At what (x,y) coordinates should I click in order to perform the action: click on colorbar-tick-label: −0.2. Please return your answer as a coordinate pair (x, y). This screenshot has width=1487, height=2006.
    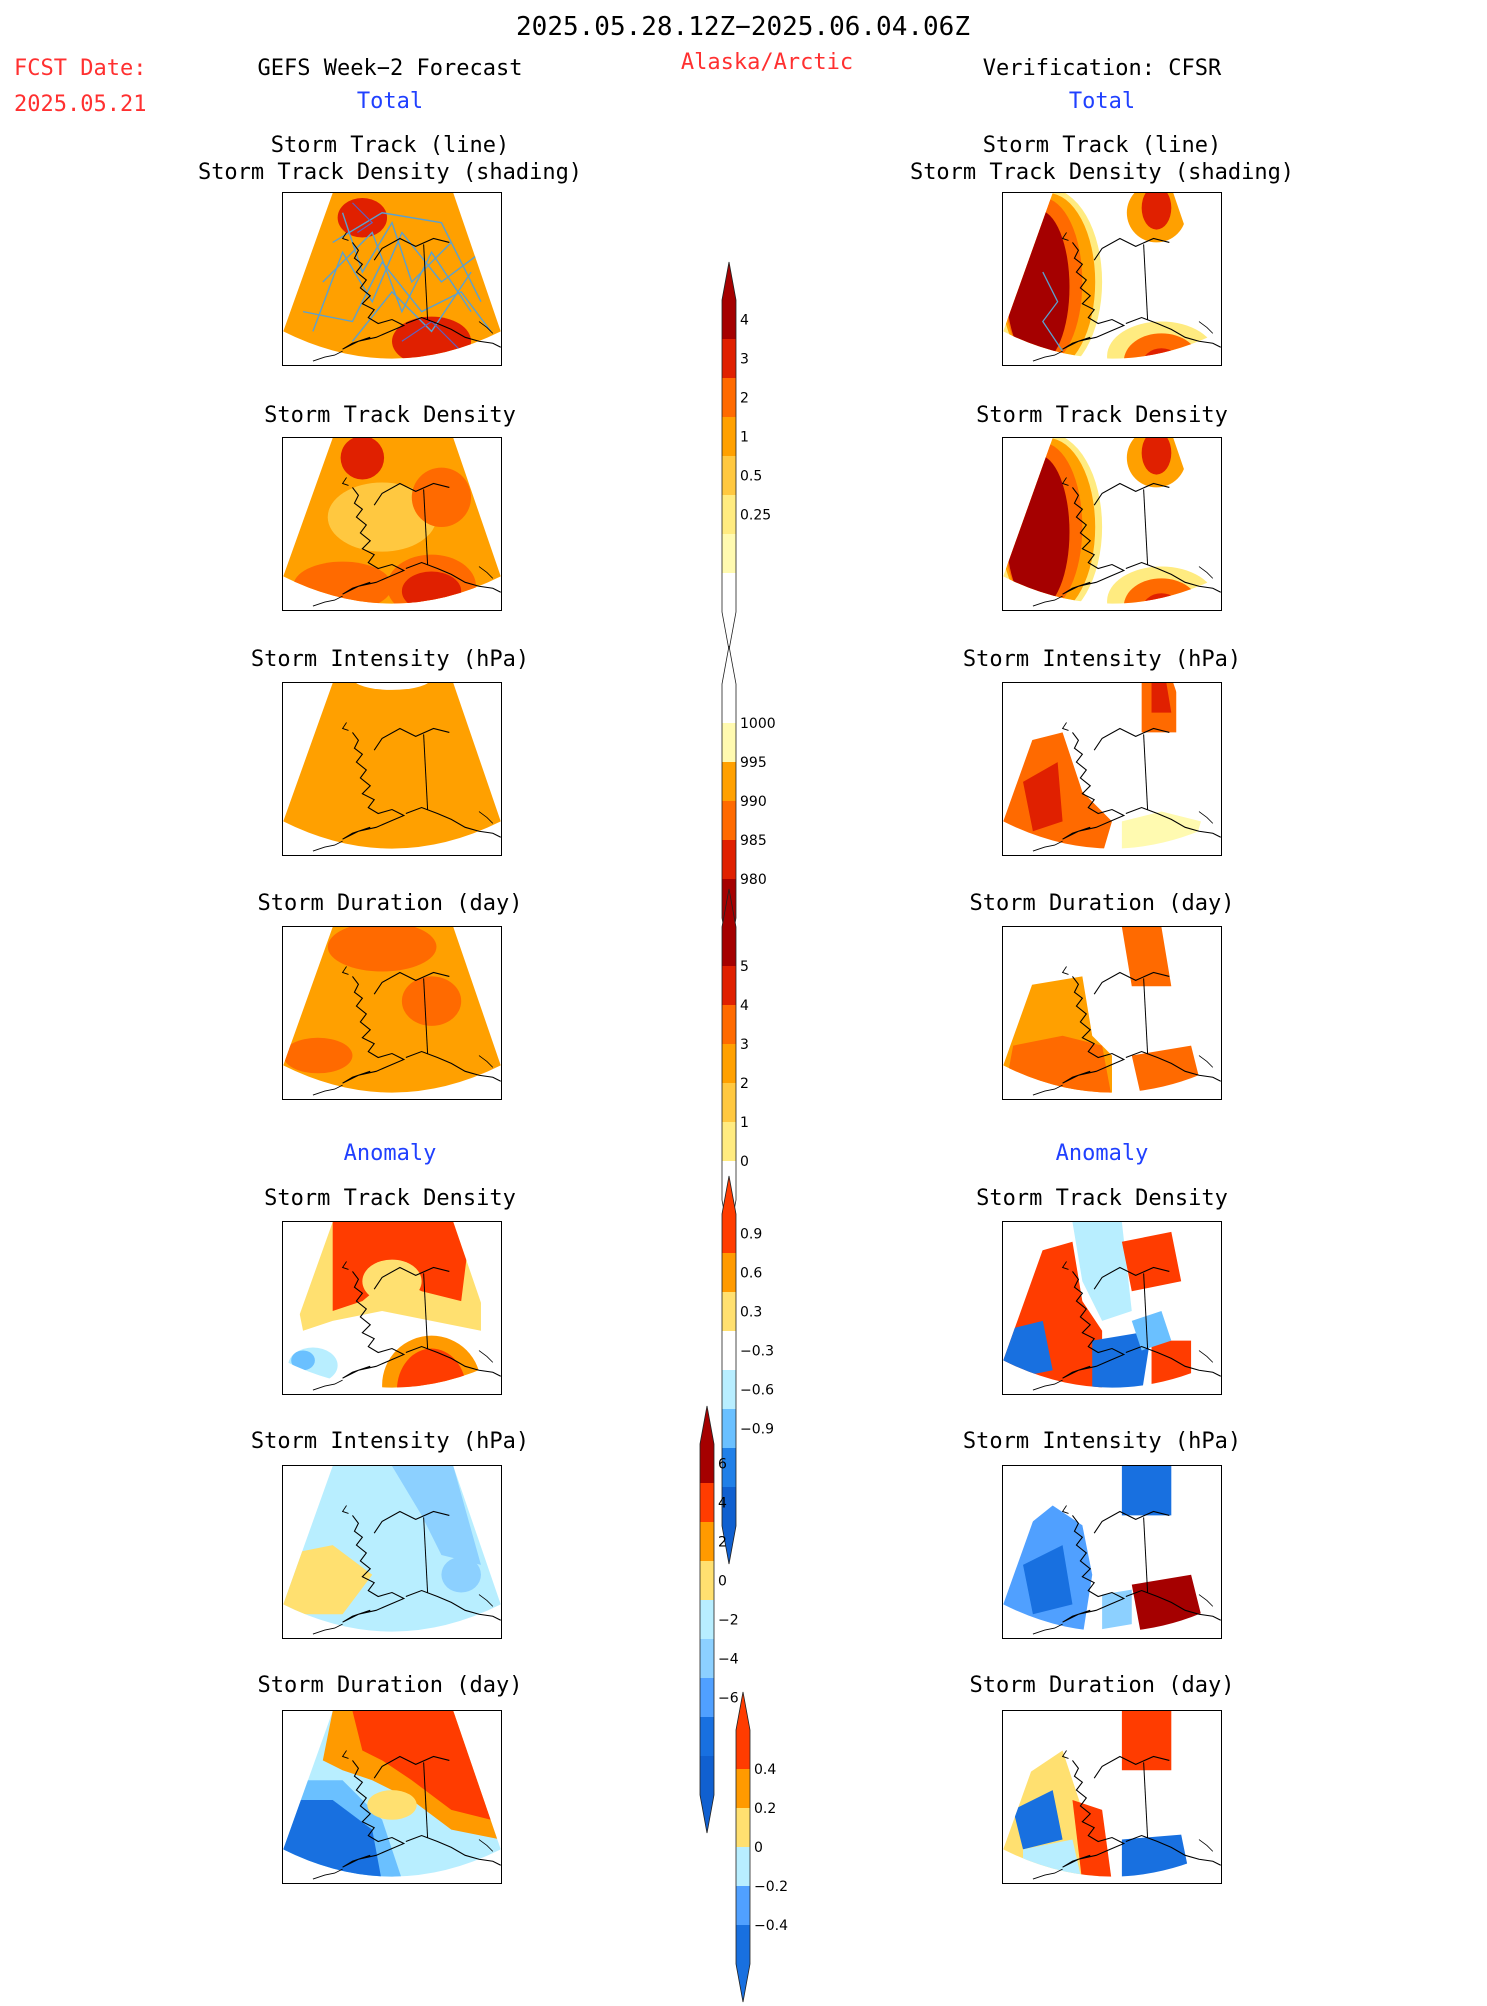
    Looking at the image, I should click on (771, 1887).